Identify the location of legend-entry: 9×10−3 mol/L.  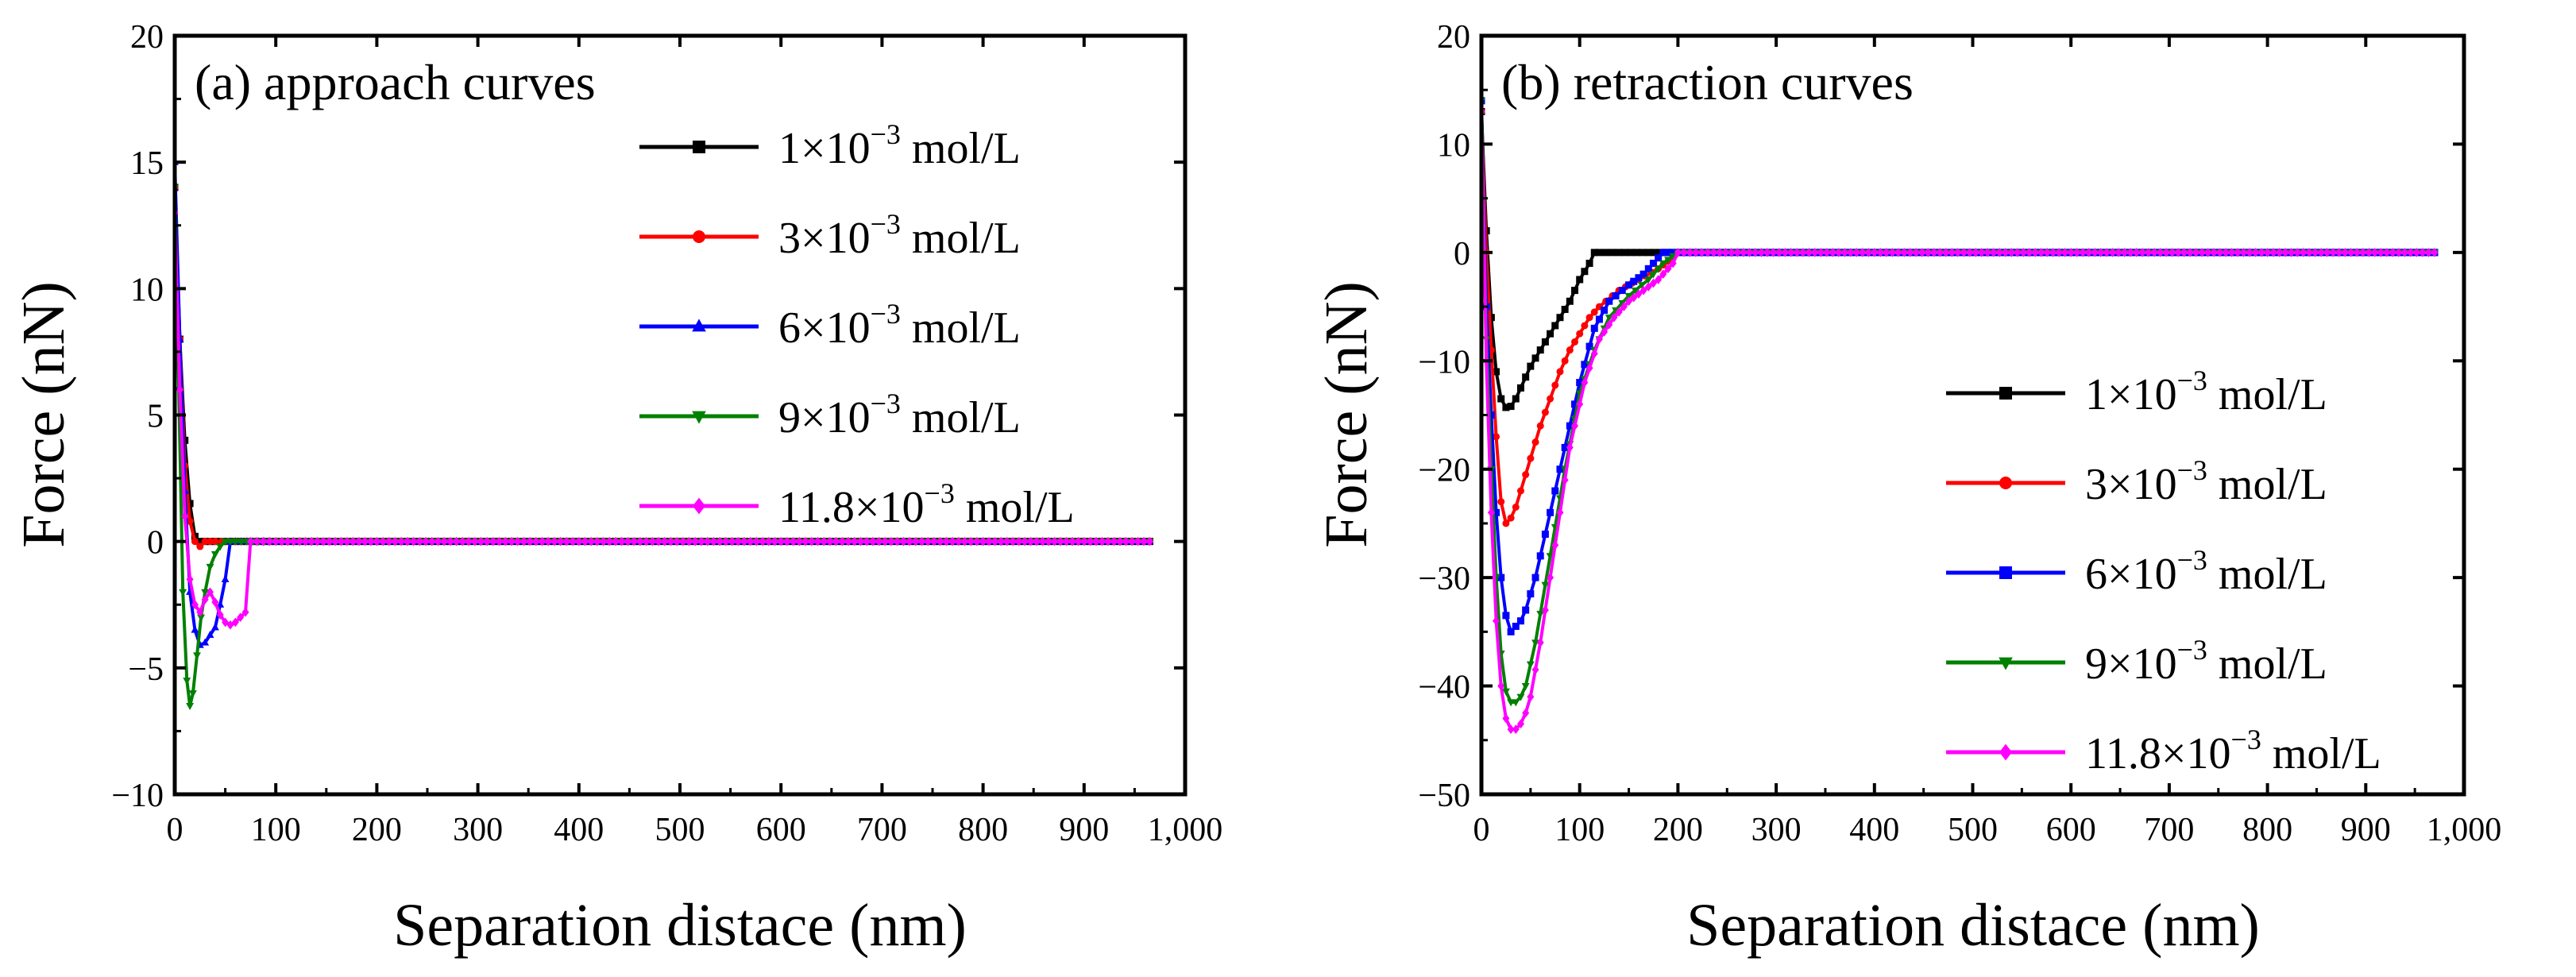
(830, 415).